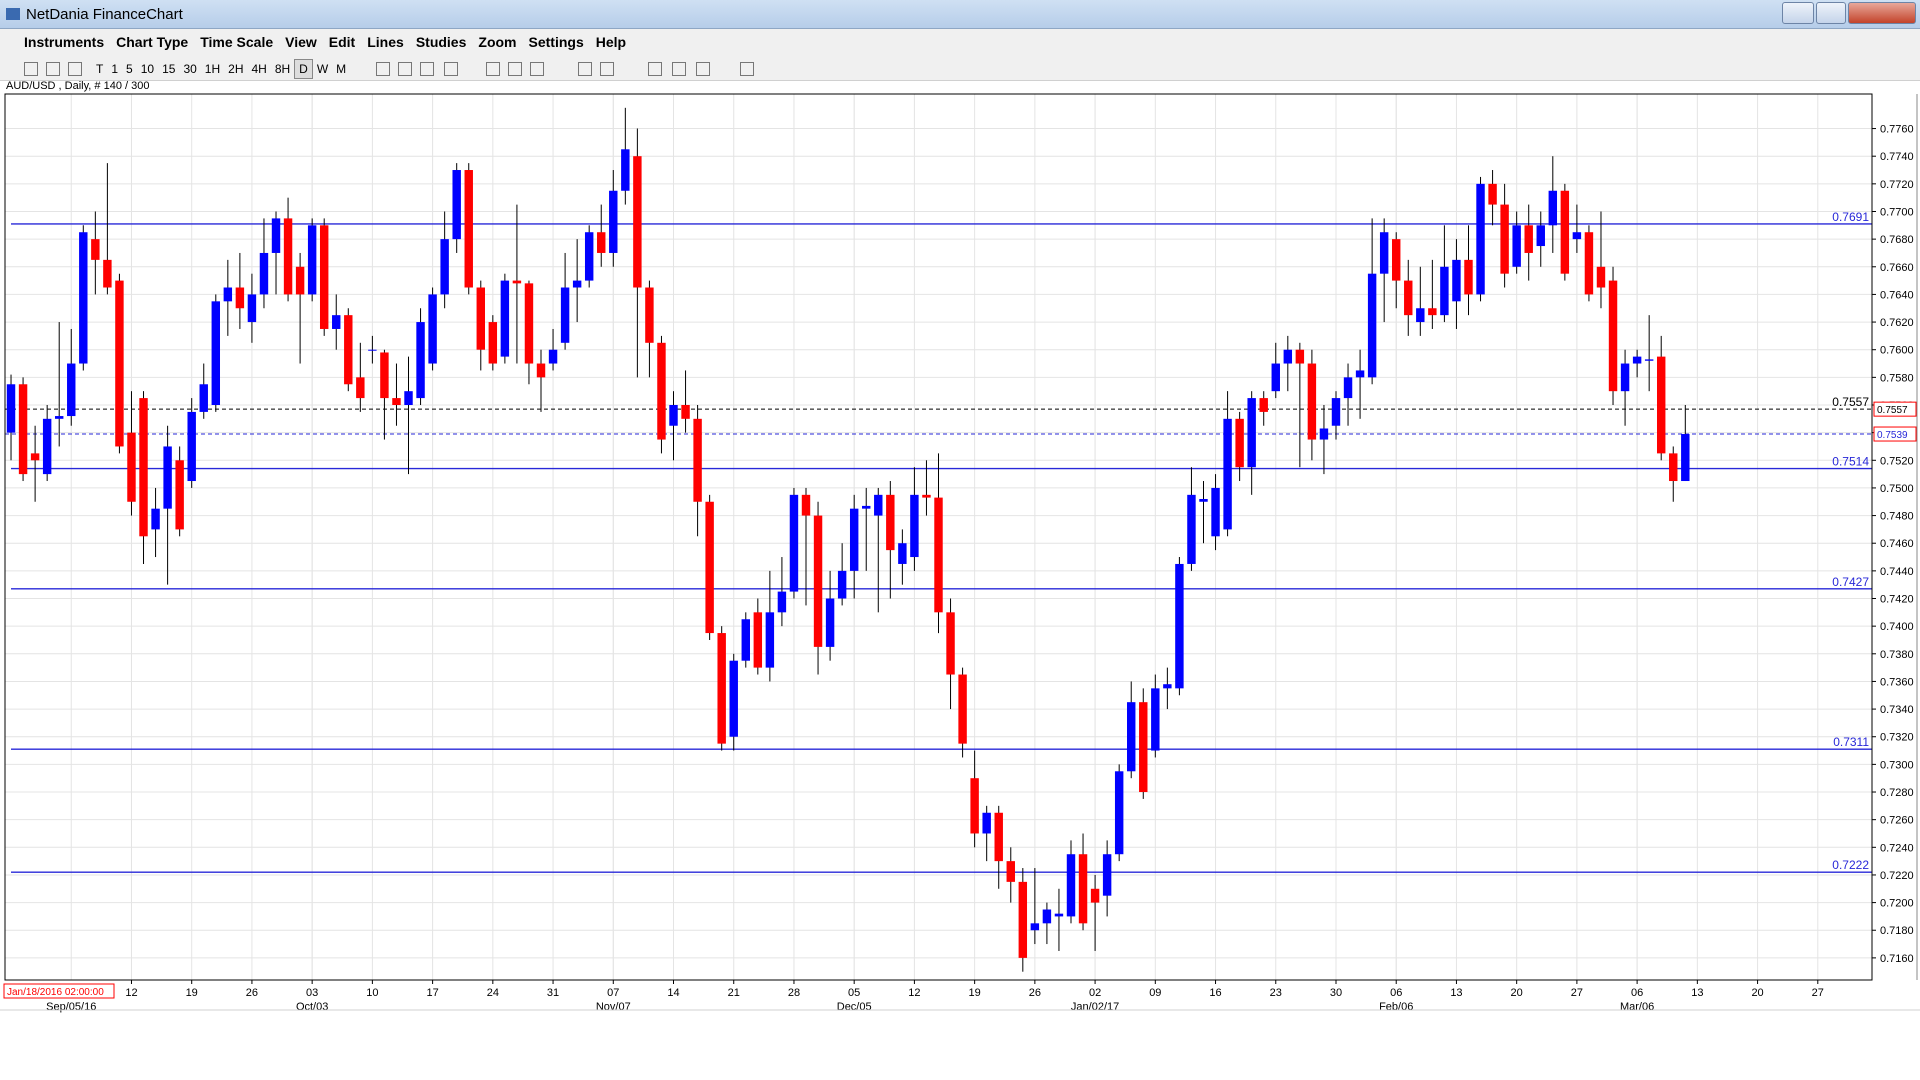 Image resolution: width=1920 pixels, height=1080 pixels. I want to click on y-tick-label: 0.7300, so click(1897, 765).